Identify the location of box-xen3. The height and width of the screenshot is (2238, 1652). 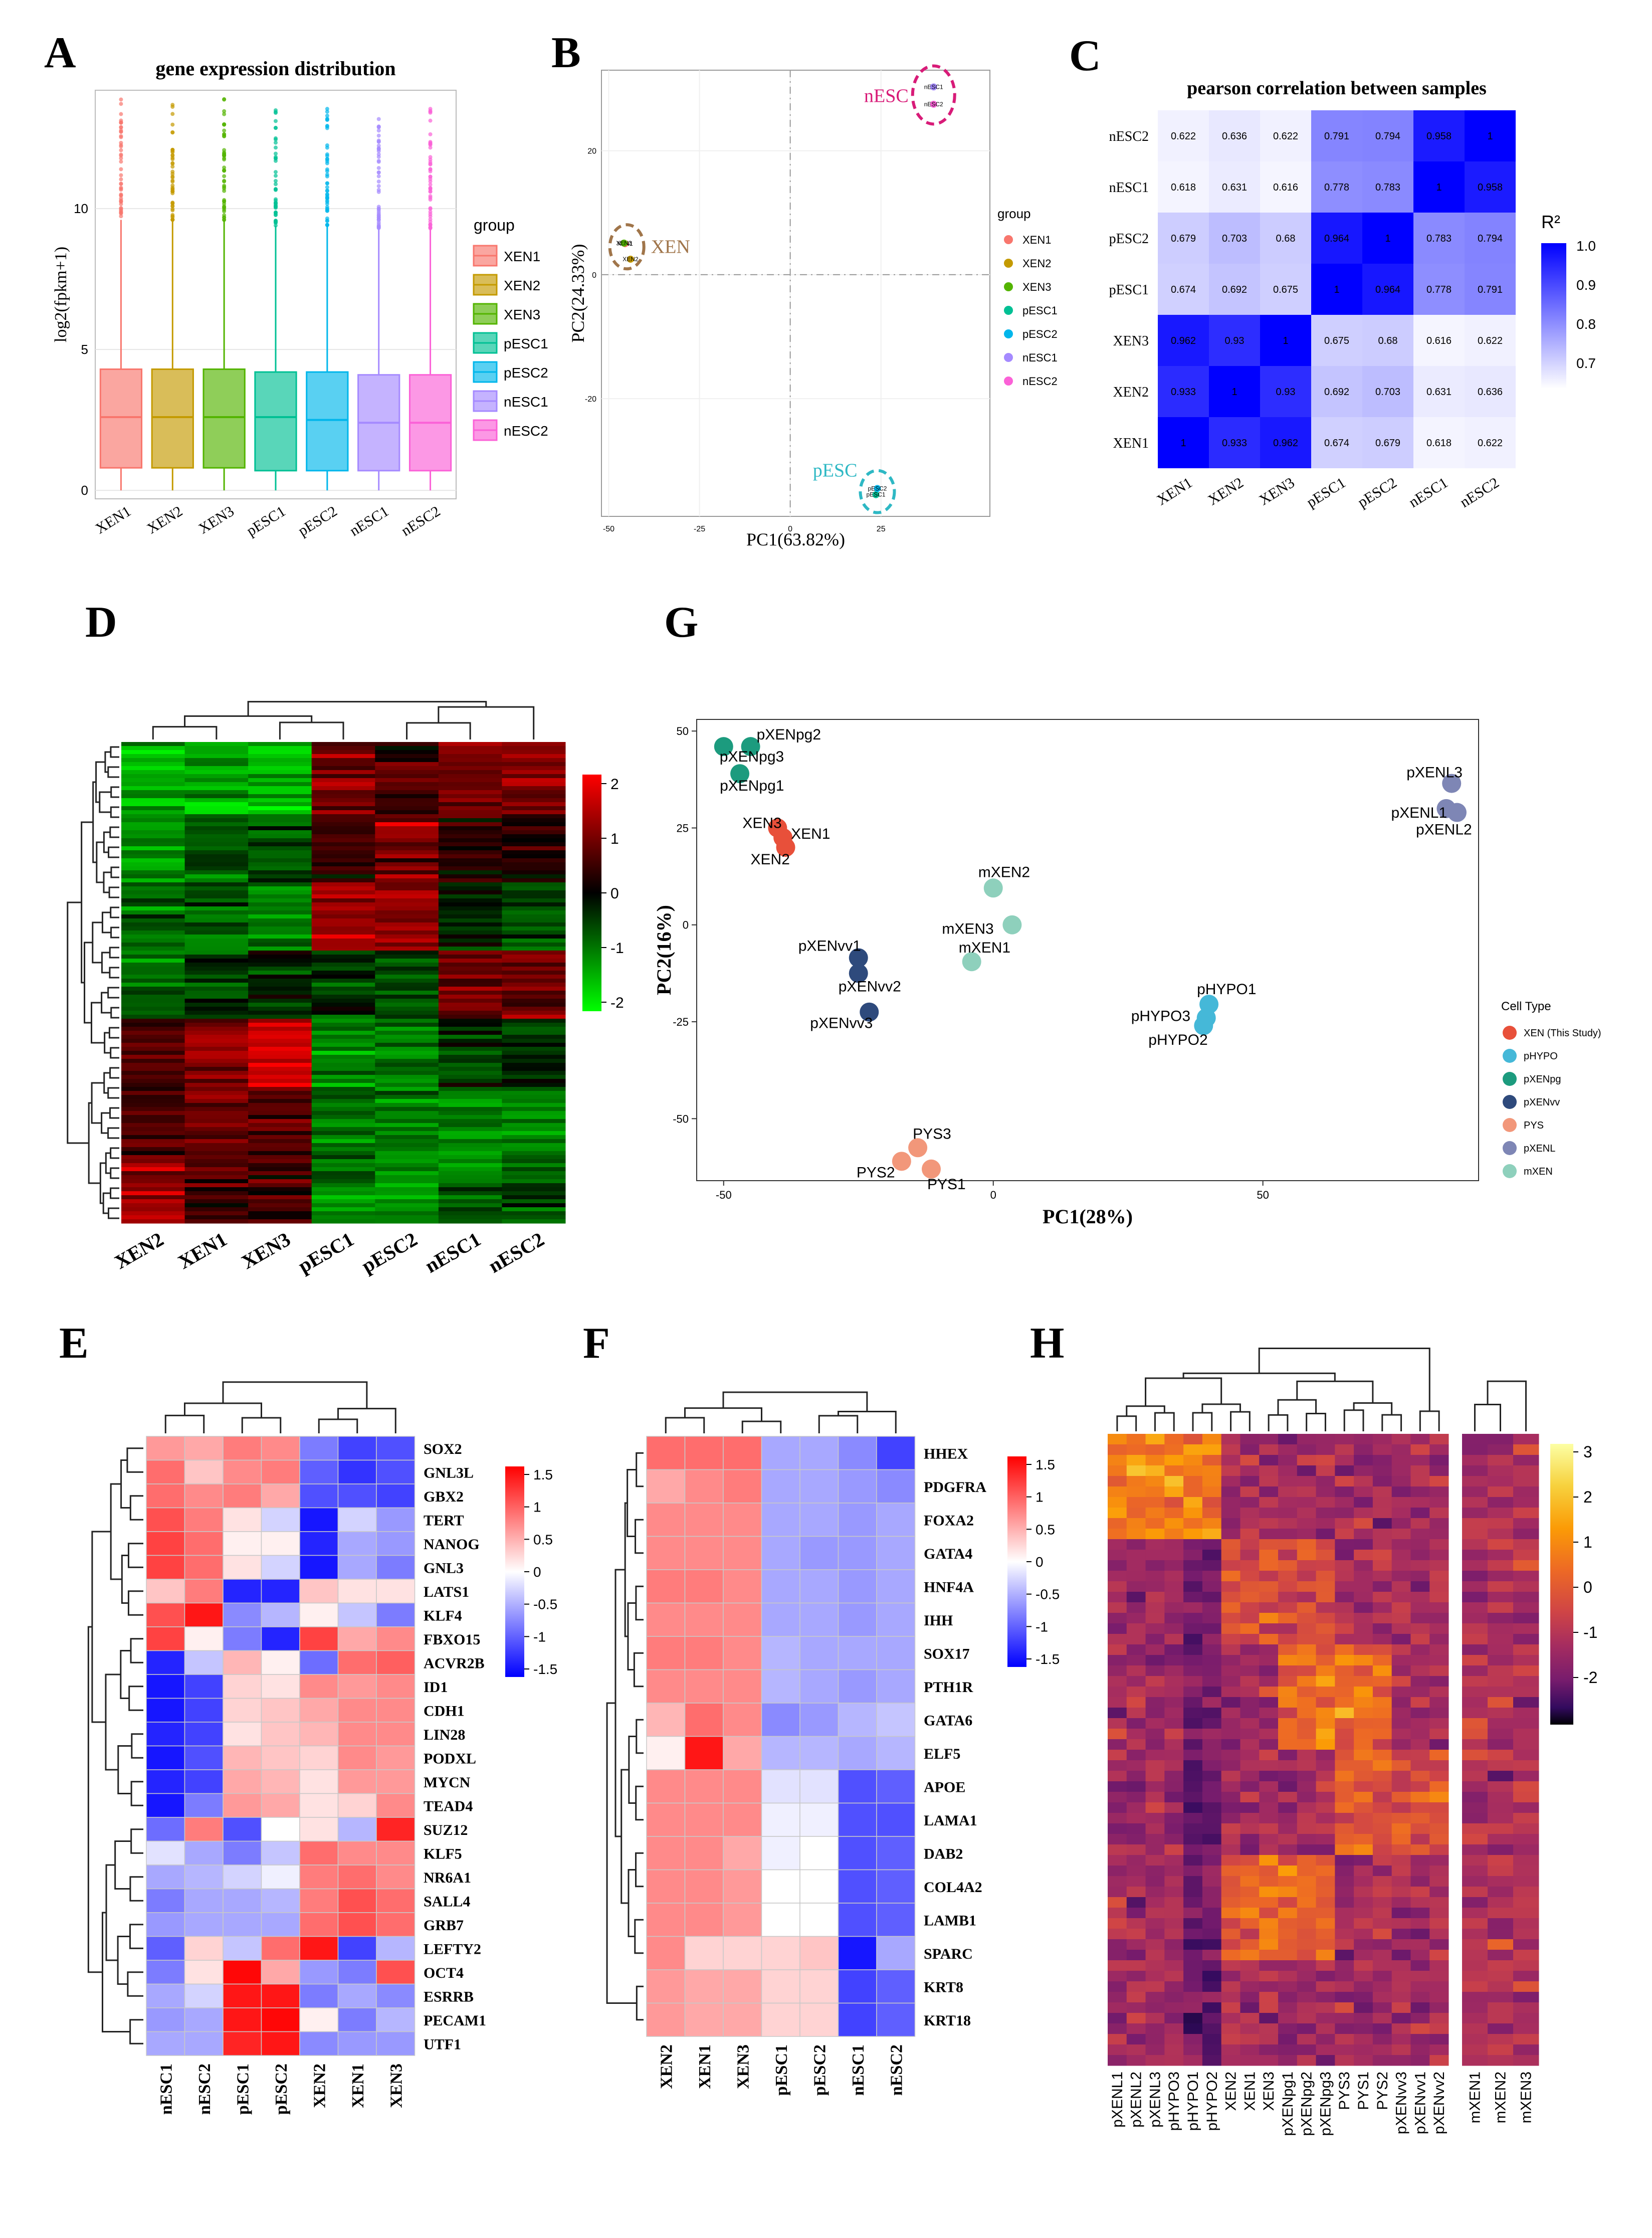
(224, 418).